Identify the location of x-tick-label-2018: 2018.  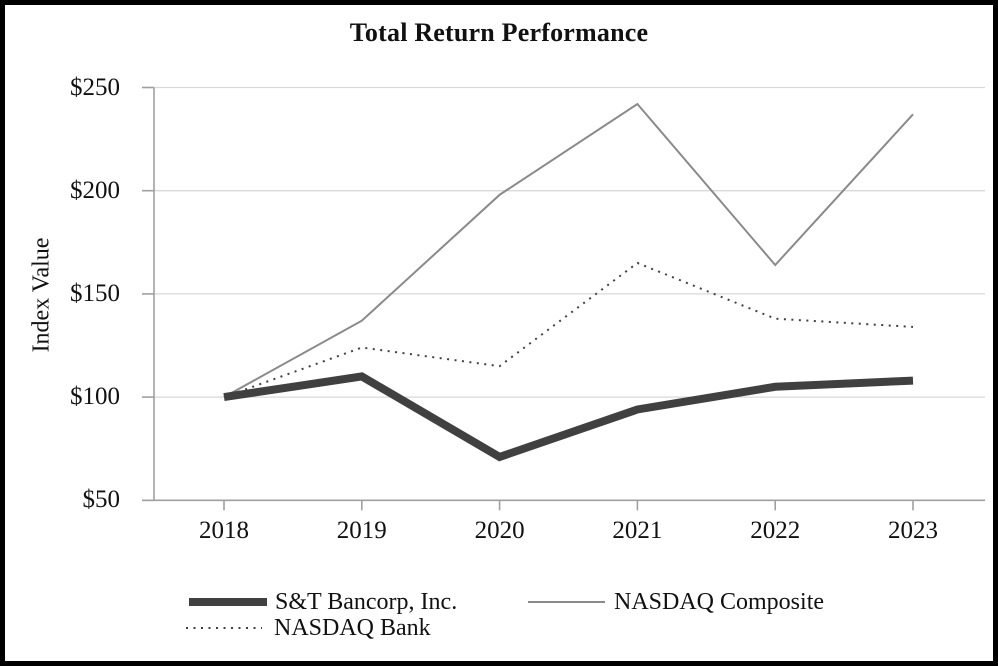
(224, 530).